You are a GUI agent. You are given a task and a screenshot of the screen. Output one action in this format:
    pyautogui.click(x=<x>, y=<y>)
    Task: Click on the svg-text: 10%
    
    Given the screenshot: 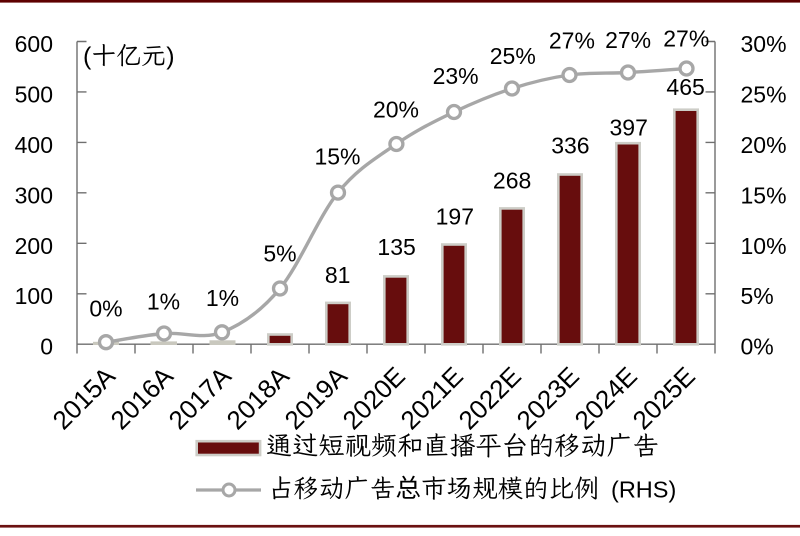 What is the action you would take?
    pyautogui.click(x=764, y=246)
    